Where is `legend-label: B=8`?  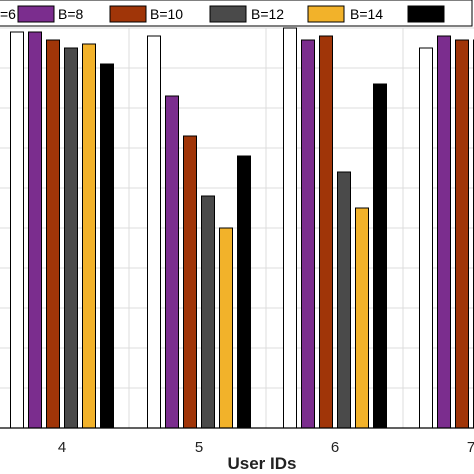
legend-label: B=8 is located at coordinates (71, 14).